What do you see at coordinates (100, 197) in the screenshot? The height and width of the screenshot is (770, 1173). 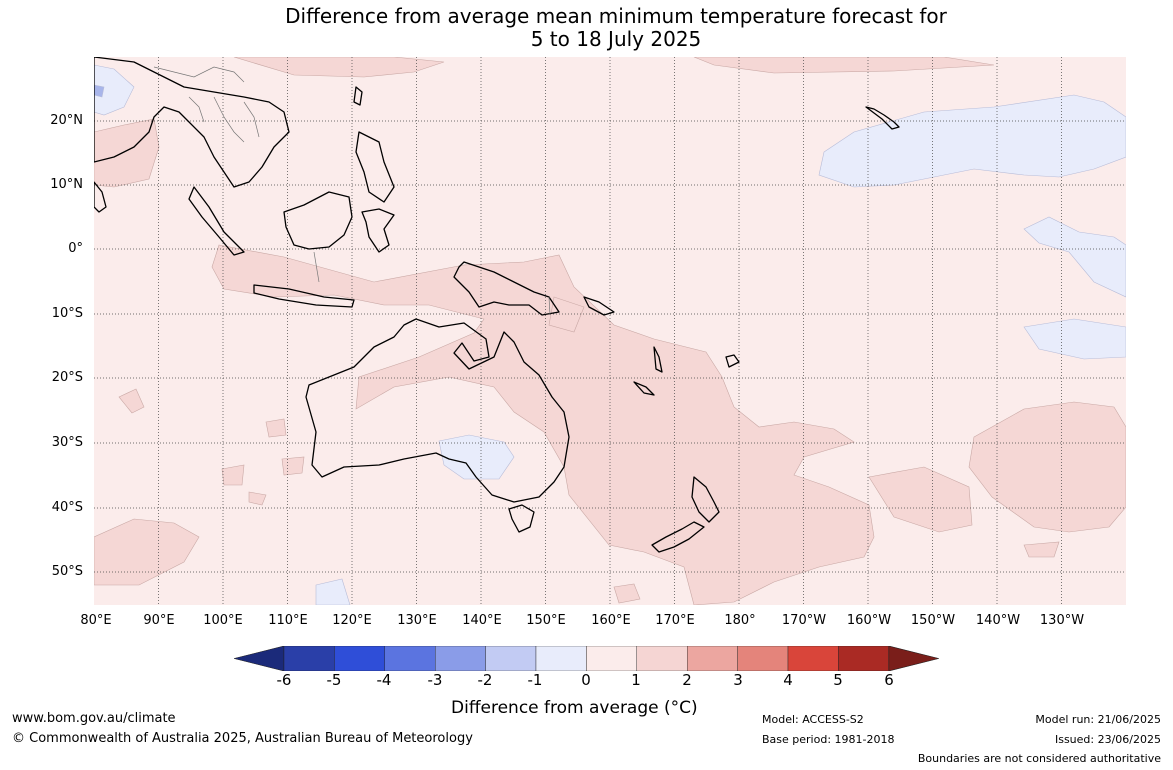 I see `coastline-sri-lanka-india` at bounding box center [100, 197].